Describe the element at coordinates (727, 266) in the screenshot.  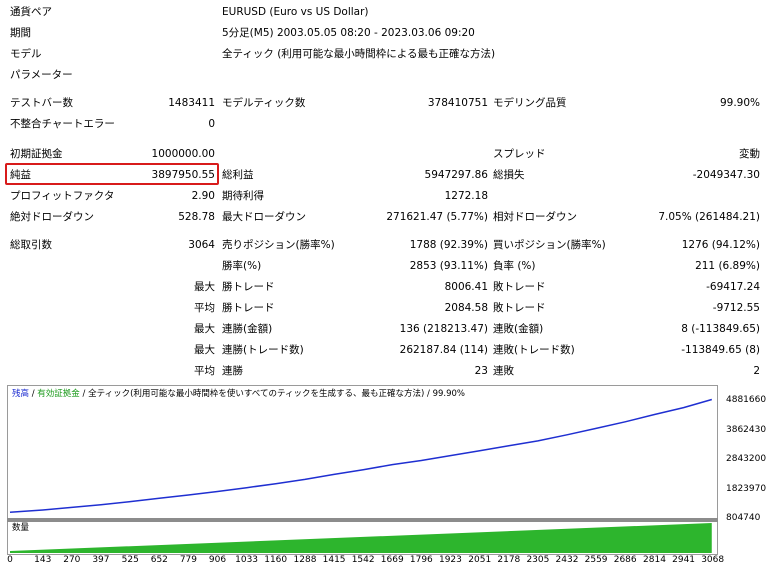
I see `loss-rate-value: 211 (6.89%)` at that location.